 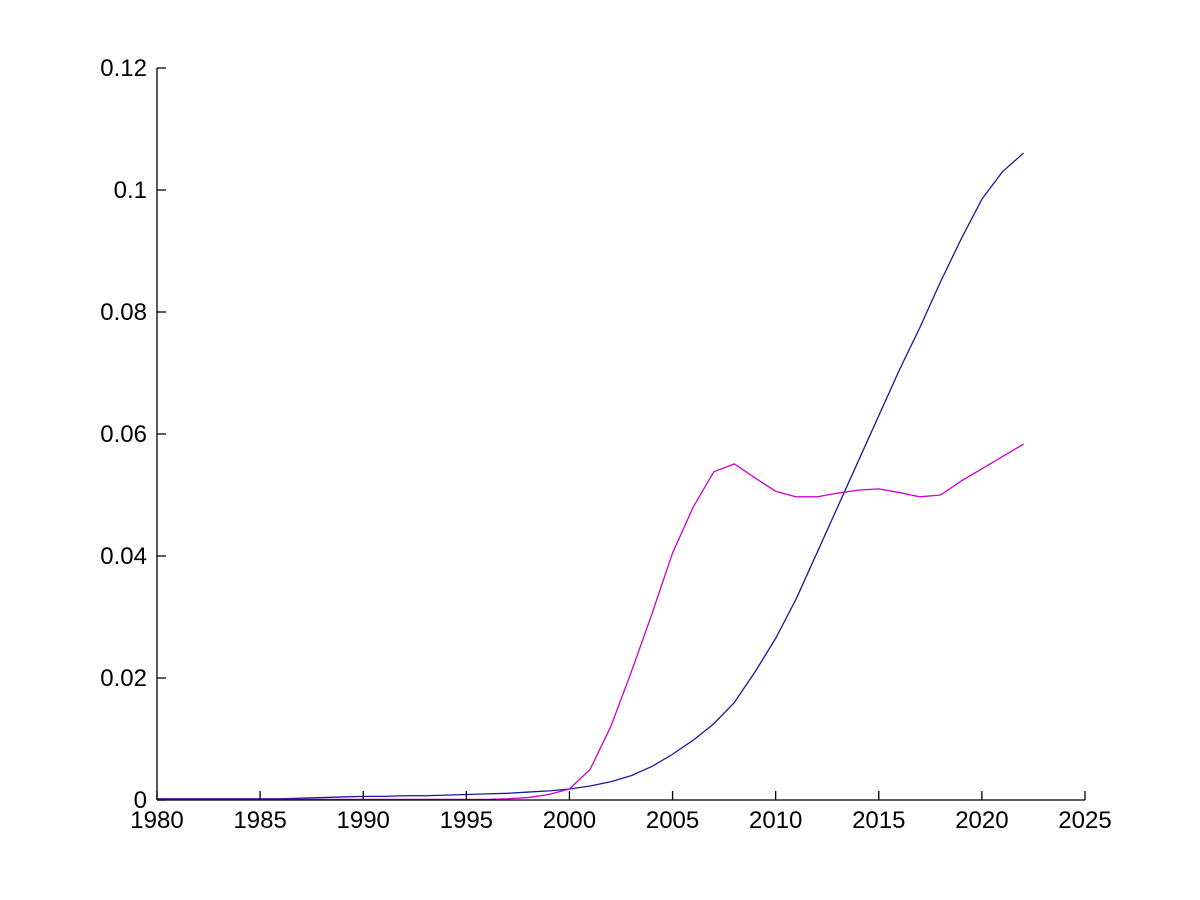 I want to click on y-tick-label: 0.12, so click(x=123, y=68).